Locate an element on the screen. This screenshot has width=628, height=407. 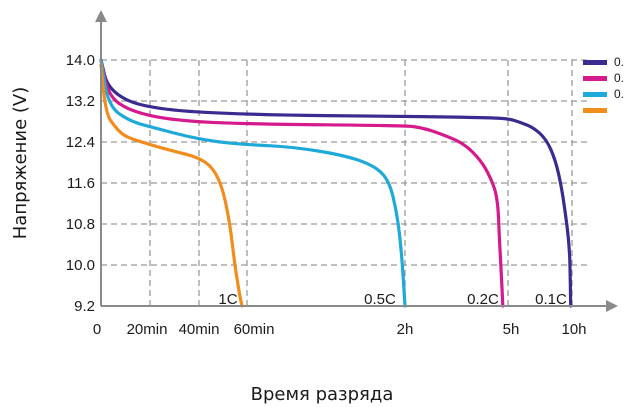
x-tick-label: 60min is located at coordinates (254, 329).